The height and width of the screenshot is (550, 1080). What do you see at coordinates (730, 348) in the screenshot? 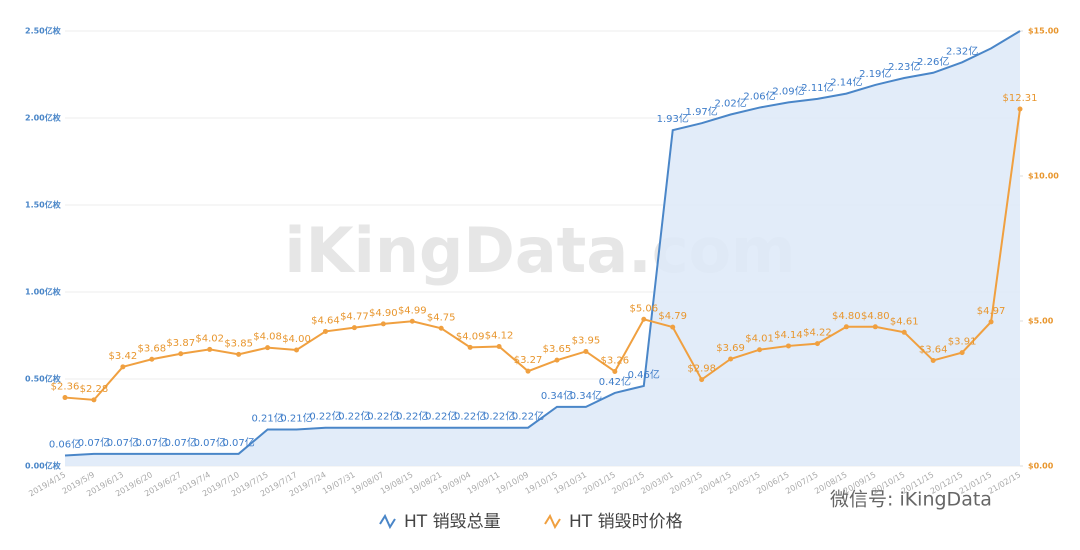
I see `data-label: $3.69` at bounding box center [730, 348].